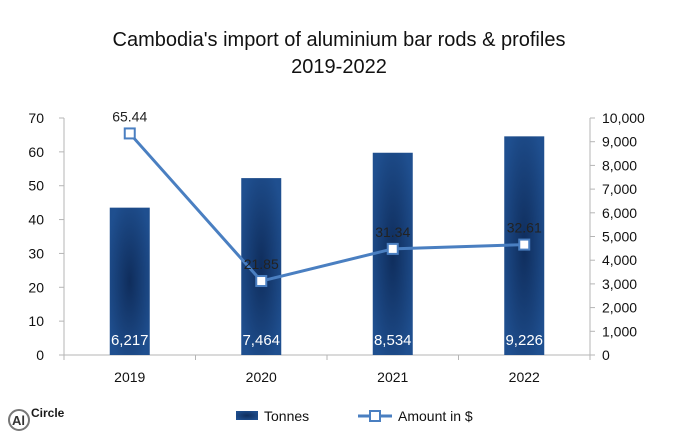  Describe the element at coordinates (619, 213) in the screenshot. I see `right-axis-tick-label: 6,000` at that location.